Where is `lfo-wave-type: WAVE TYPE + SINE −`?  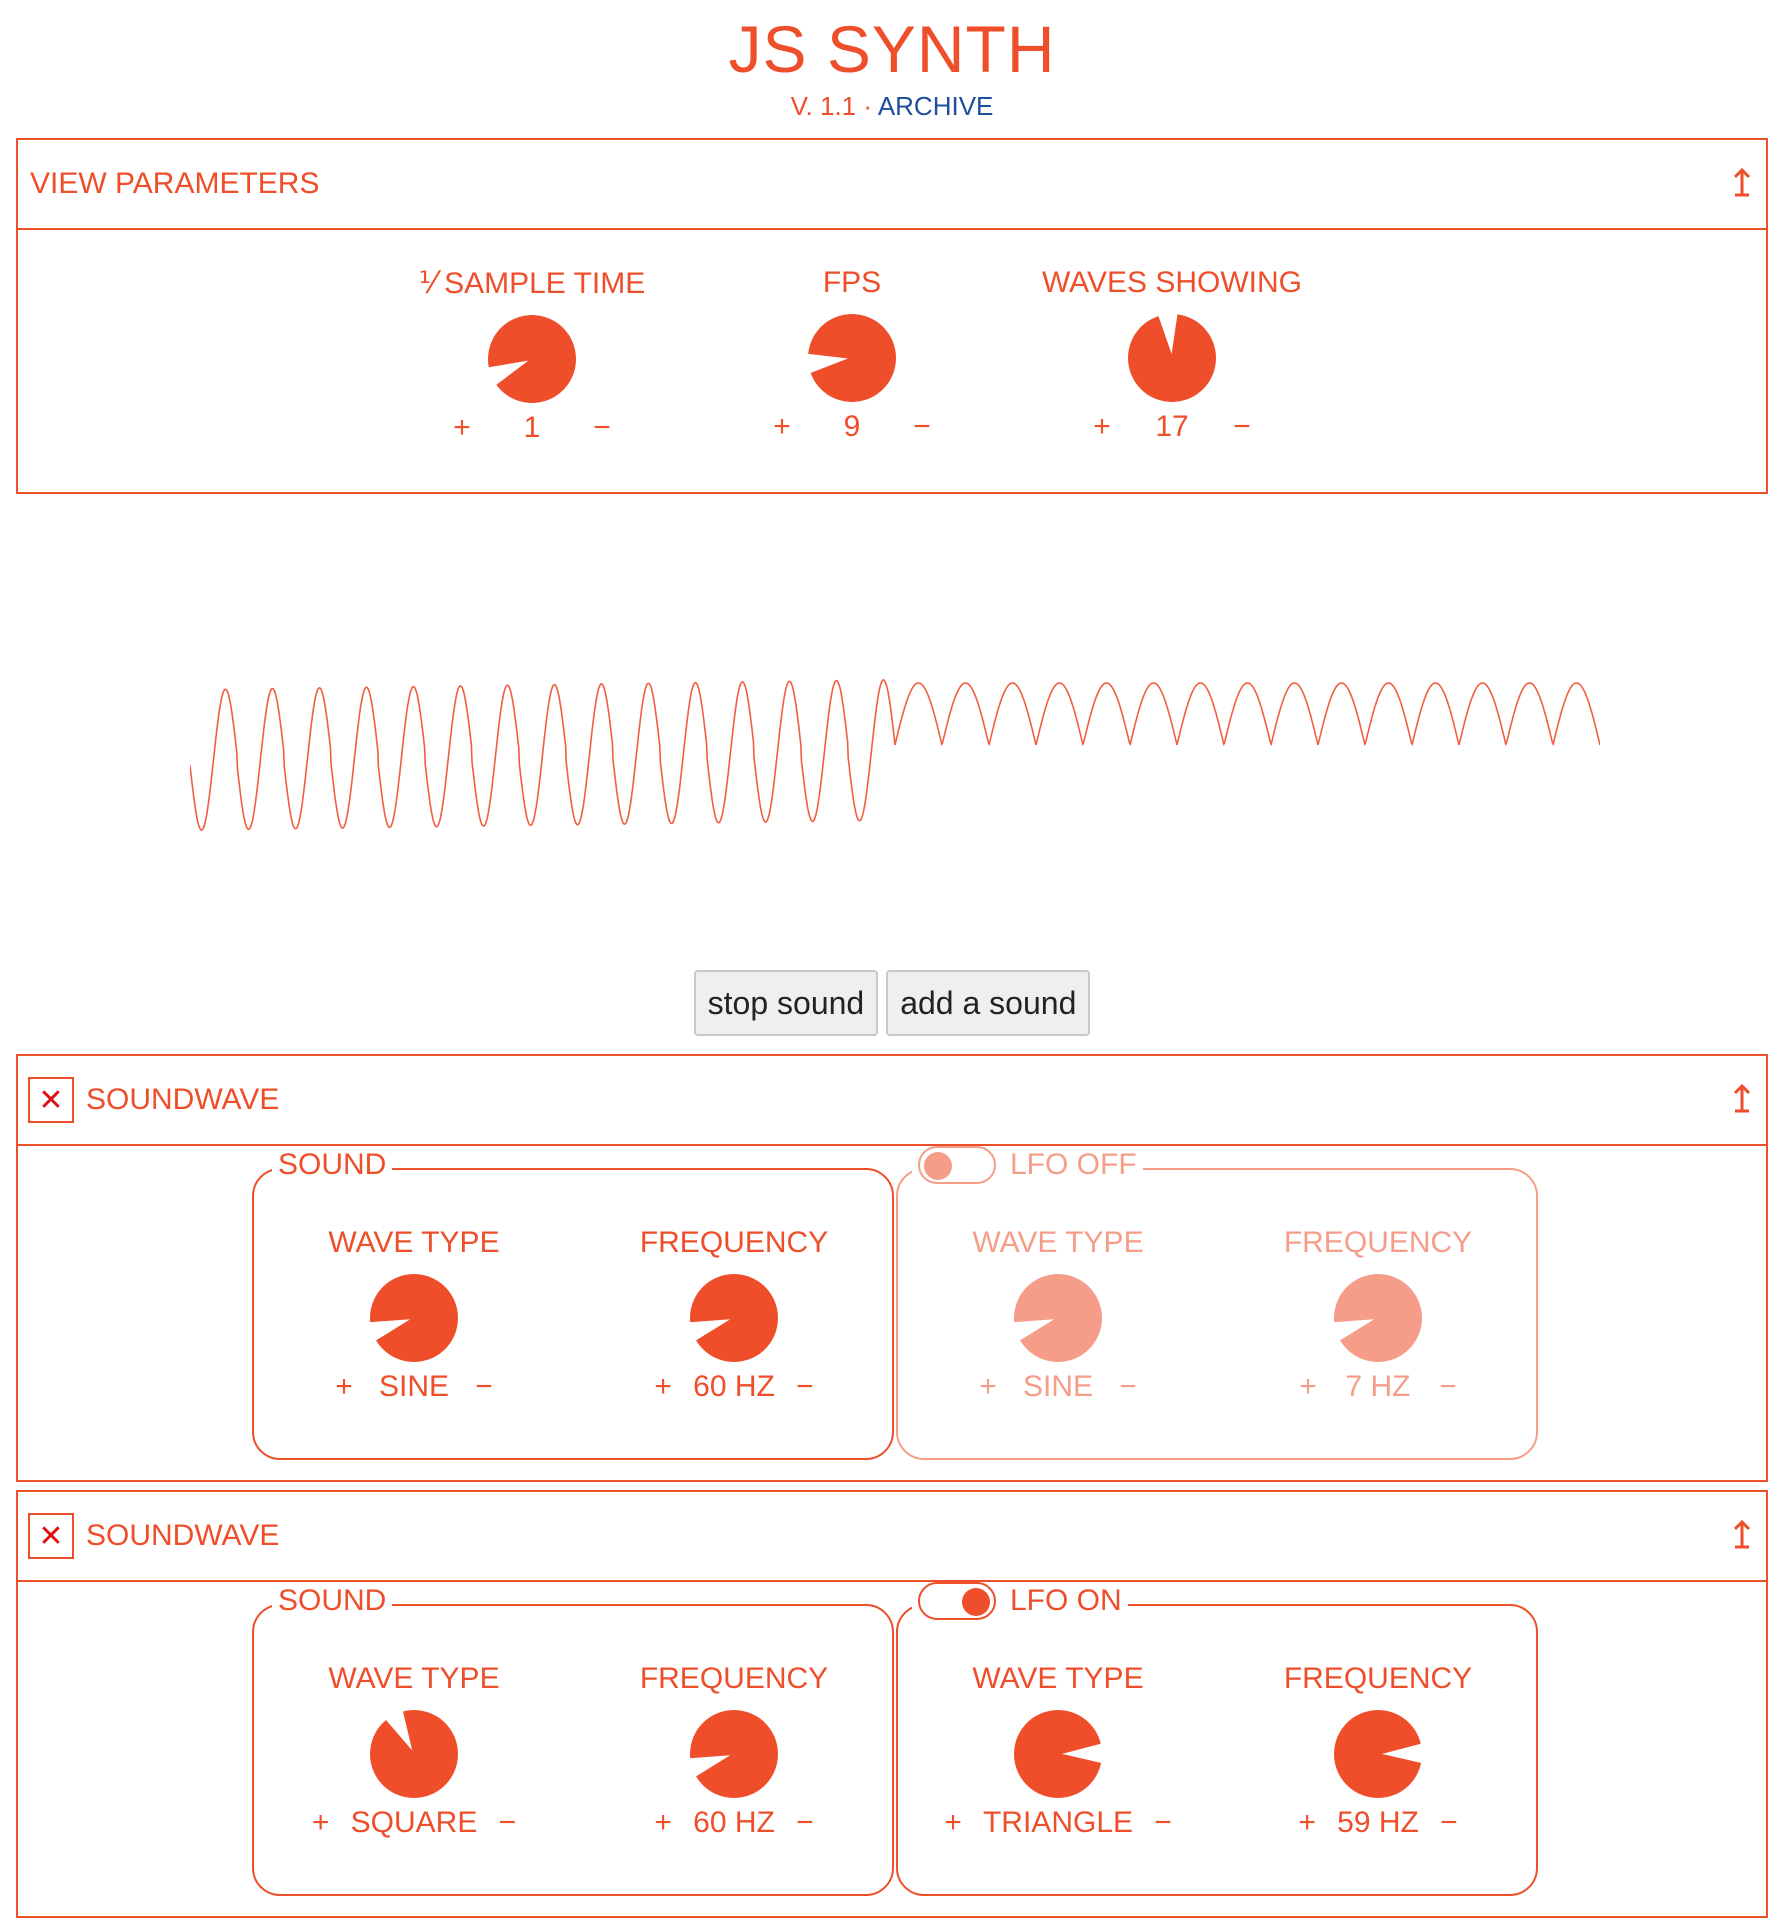
lfo-wave-type: WAVE TYPE + SINE − is located at coordinates (1058, 1315).